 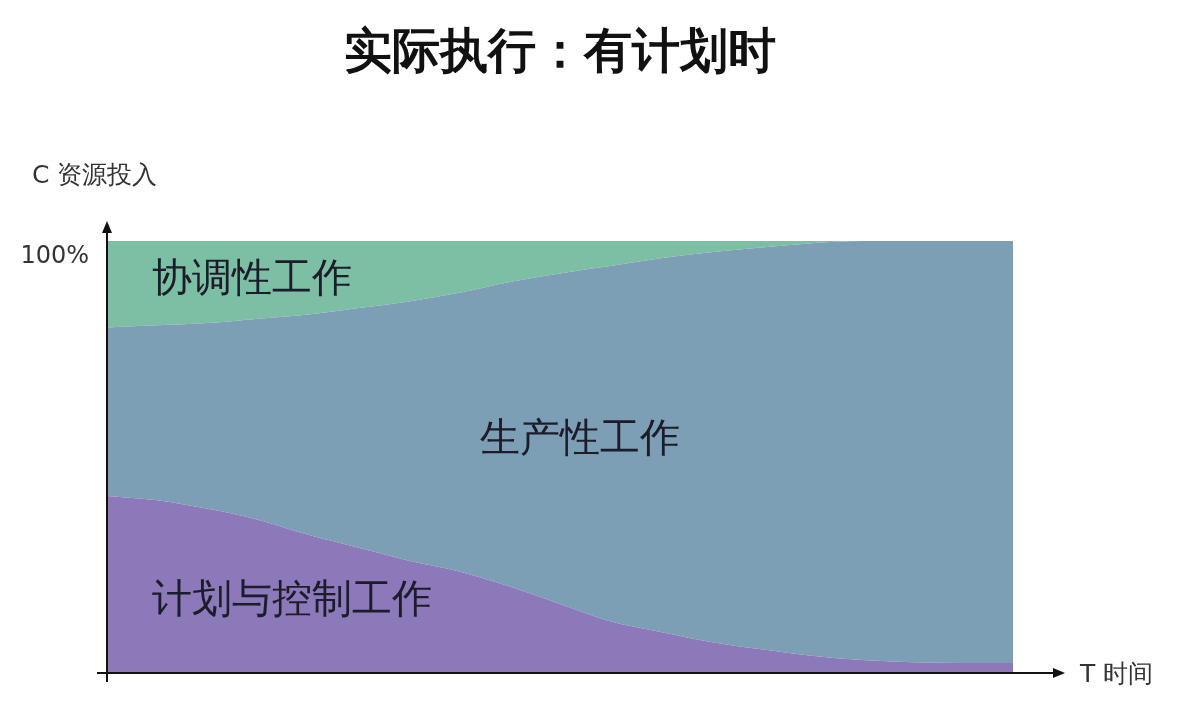 What do you see at coordinates (95, 174) in the screenshot?
I see `y-axis-title: C 资源投入` at bounding box center [95, 174].